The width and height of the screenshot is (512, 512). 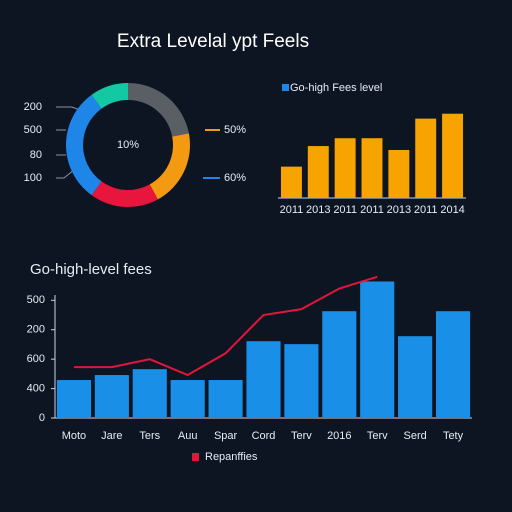 I want to click on chart-title: Go-high Fees level, so click(x=336, y=88).